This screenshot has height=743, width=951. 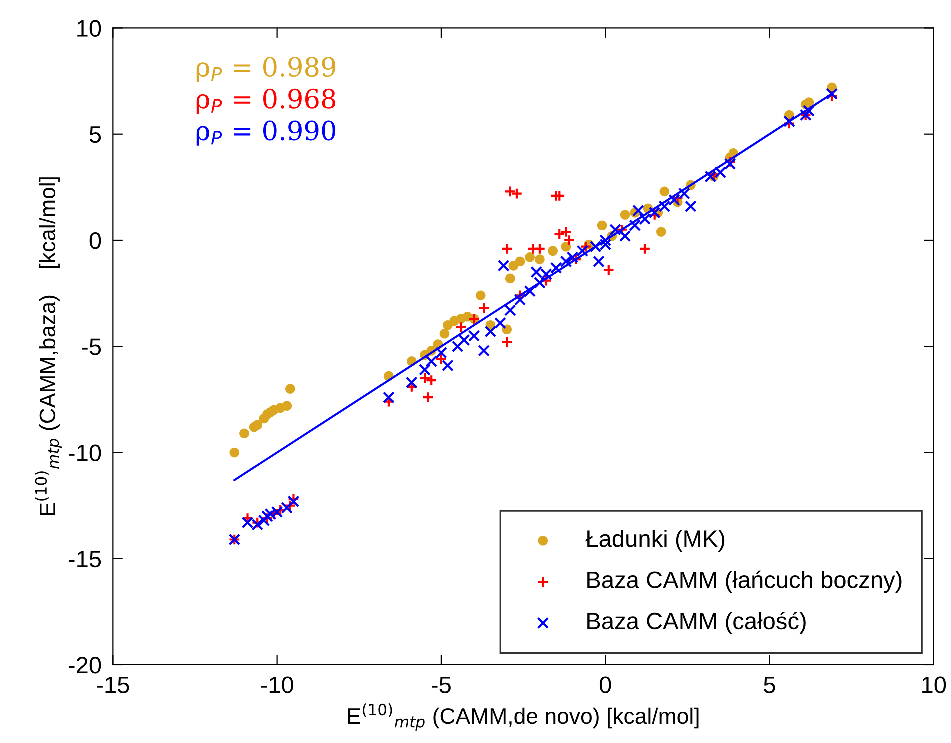 What do you see at coordinates (606, 685) in the screenshot?
I see `x-tick-label: 0` at bounding box center [606, 685].